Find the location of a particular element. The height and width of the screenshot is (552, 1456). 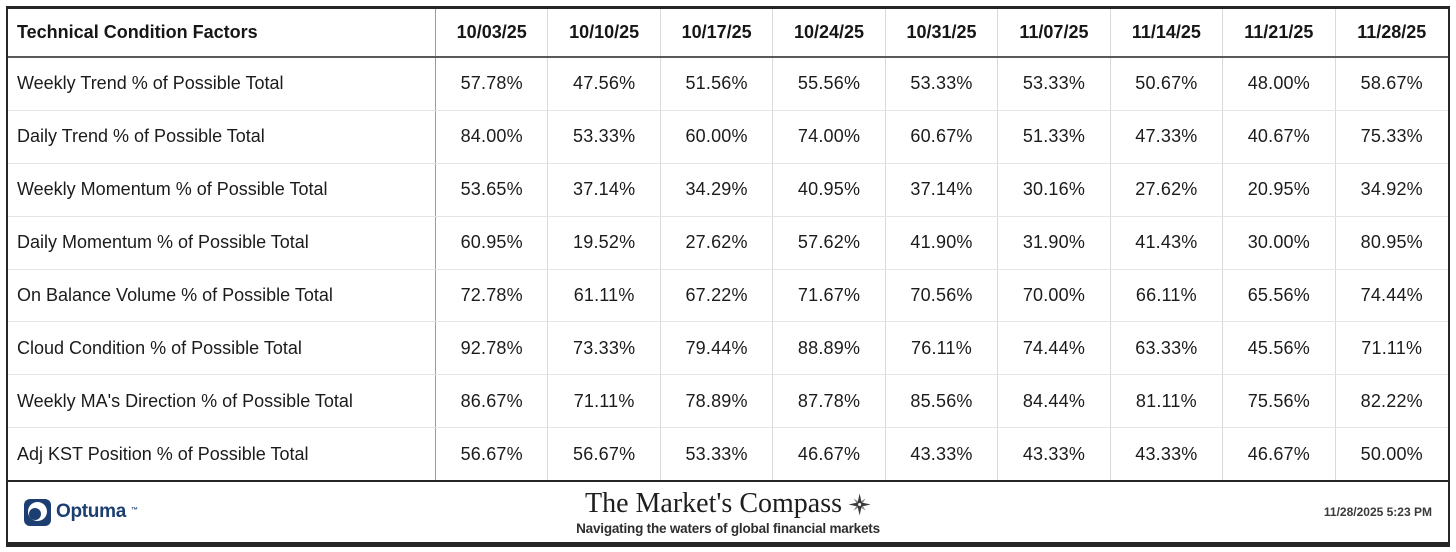

optuma-logo-icon is located at coordinates (37, 512).